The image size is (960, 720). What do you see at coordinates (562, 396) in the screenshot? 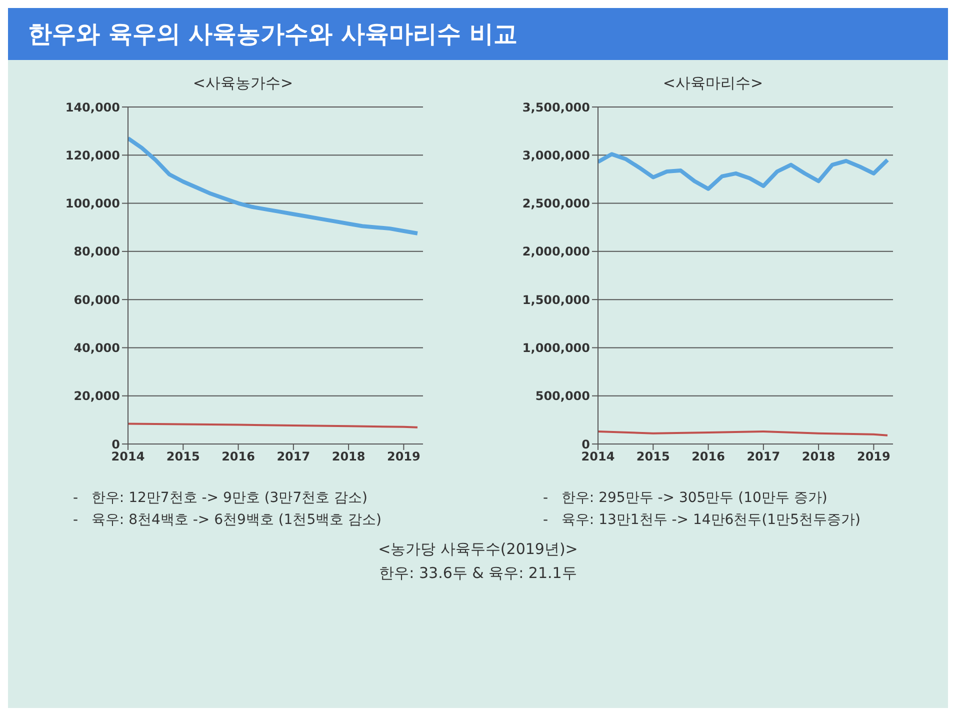
I see `y-tick-label: 500,000` at bounding box center [562, 396].